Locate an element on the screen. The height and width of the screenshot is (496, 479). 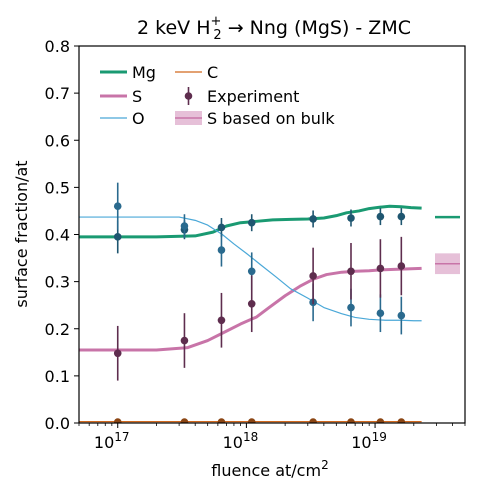
chart-title-suffix: → Nng (MgS) - ZMC is located at coordinates (316, 28).